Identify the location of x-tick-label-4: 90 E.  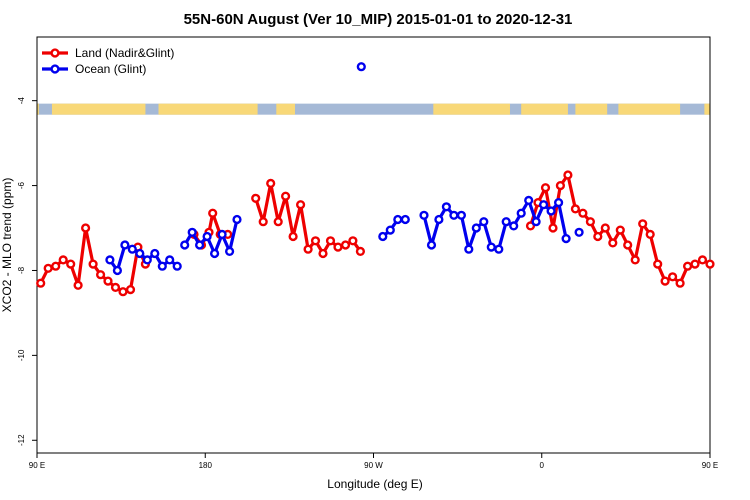
(710, 465).